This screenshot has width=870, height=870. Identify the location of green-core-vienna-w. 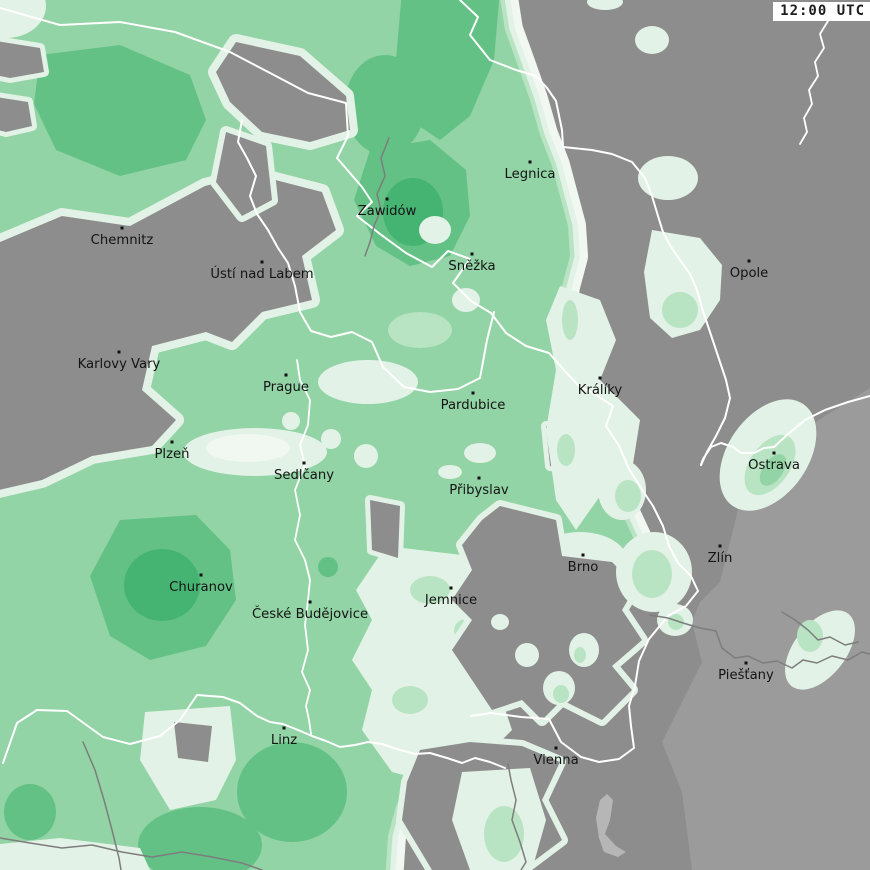
(504, 834).